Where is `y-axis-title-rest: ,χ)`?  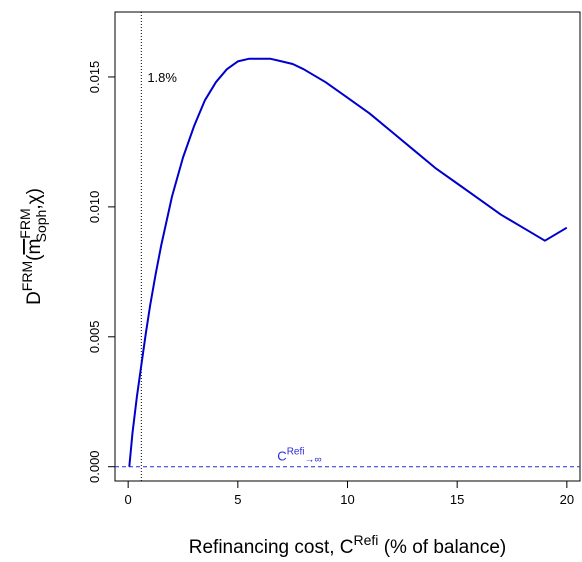
y-axis-title-rest: ,χ) is located at coordinates (34, 199).